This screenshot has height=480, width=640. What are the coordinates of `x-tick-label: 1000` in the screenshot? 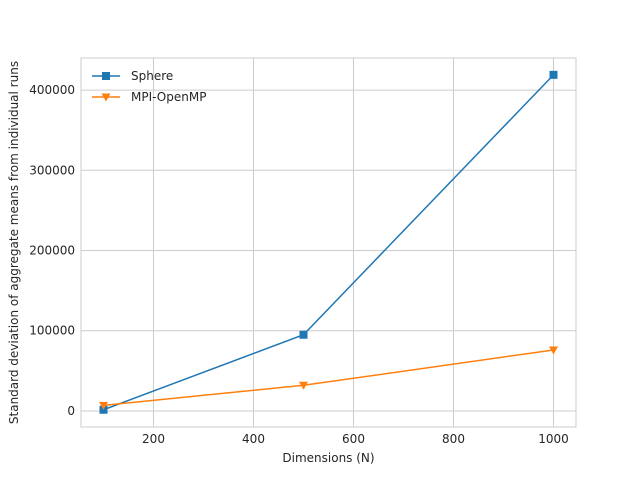 It's located at (553, 439).